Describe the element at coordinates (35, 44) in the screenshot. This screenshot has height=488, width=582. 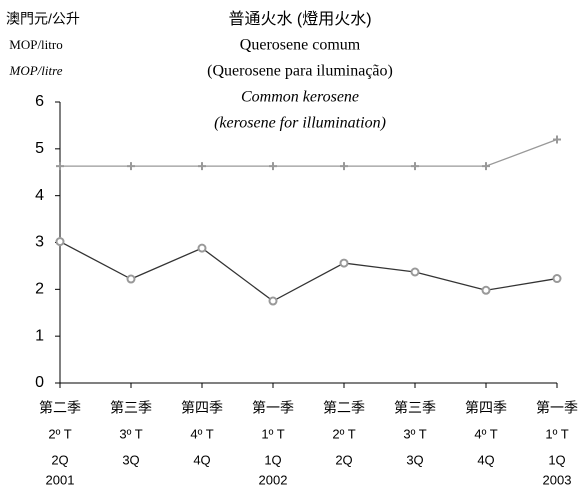
I see `y-label-pt: MOP/litro` at that location.